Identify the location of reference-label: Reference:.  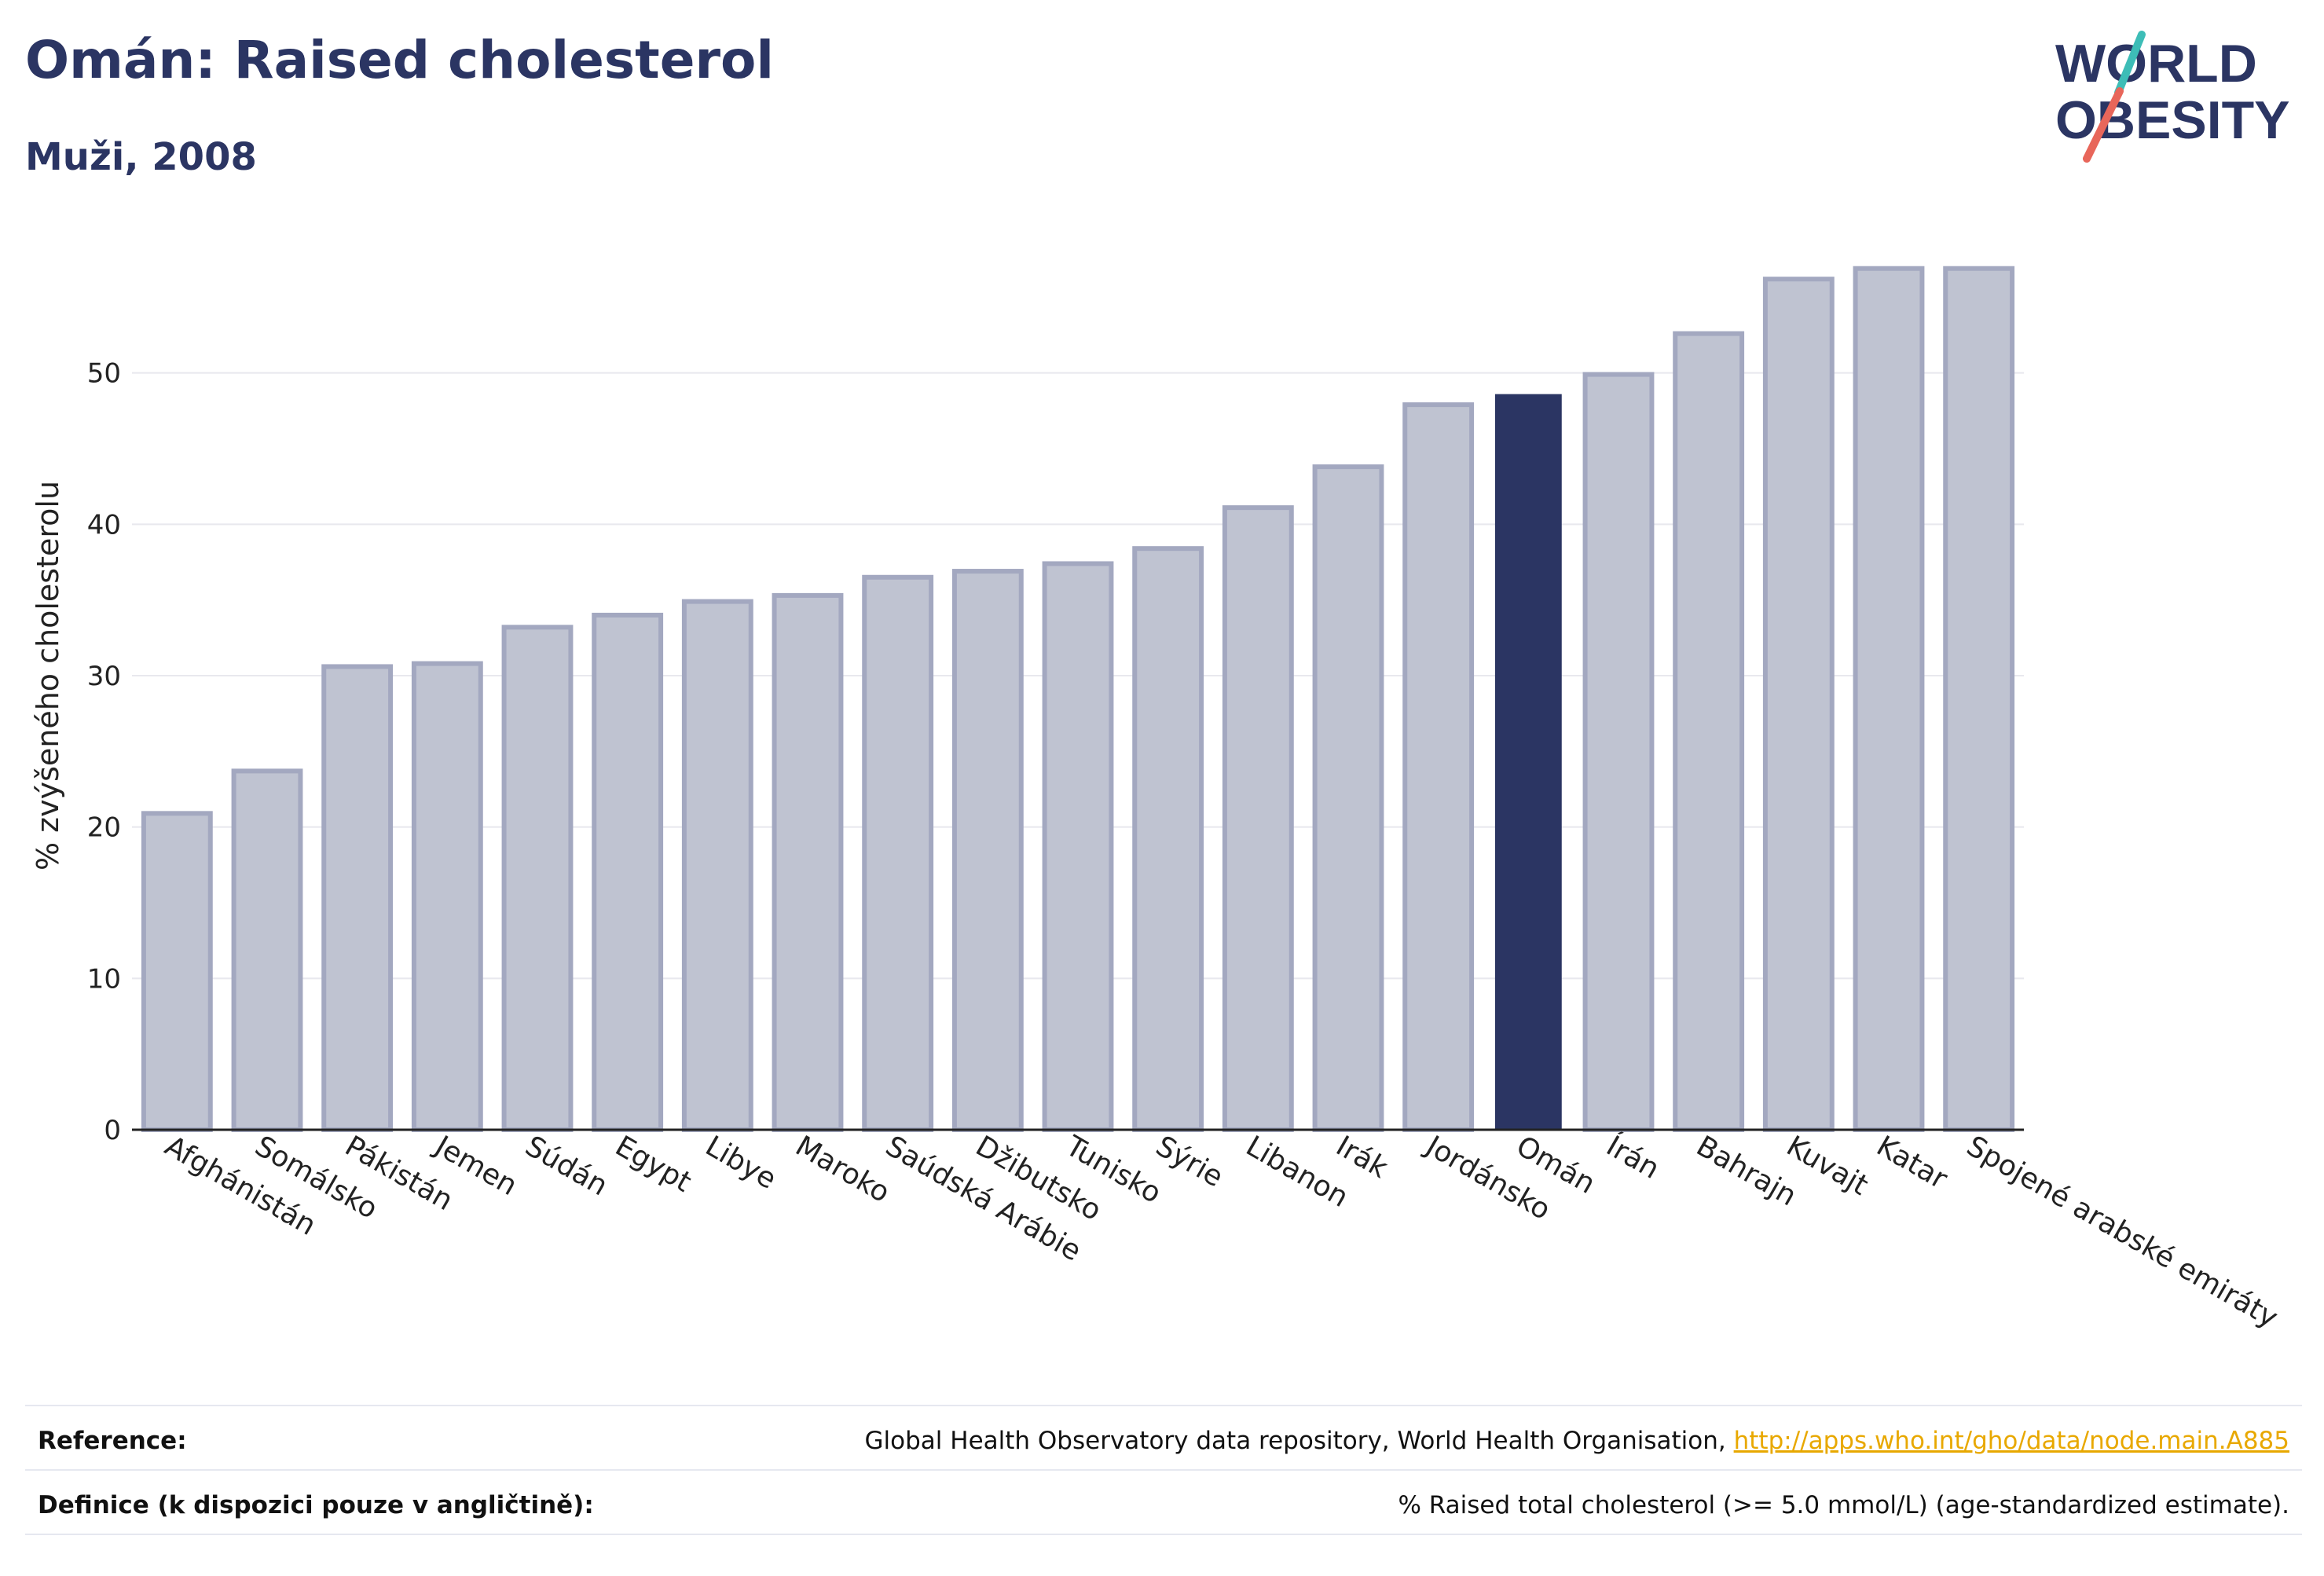
(112, 1441).